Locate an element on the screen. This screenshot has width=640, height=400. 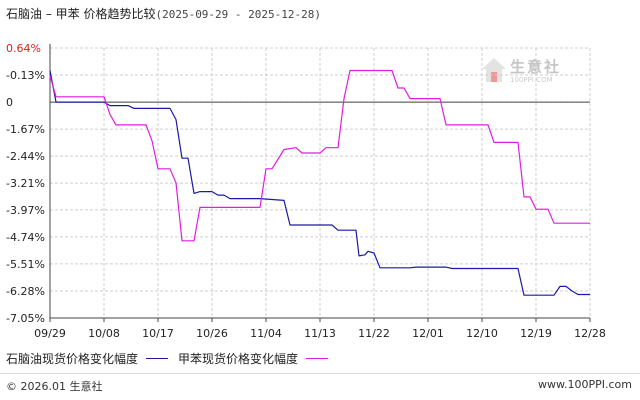
x-tick-label: 09/29 is located at coordinates (50, 333).